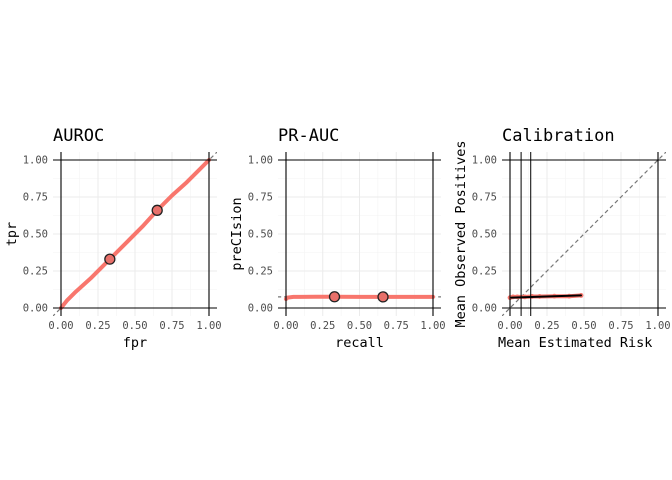 The height and width of the screenshot is (480, 672). I want to click on y-axis-label: Mean Observed Positives, so click(461, 234).